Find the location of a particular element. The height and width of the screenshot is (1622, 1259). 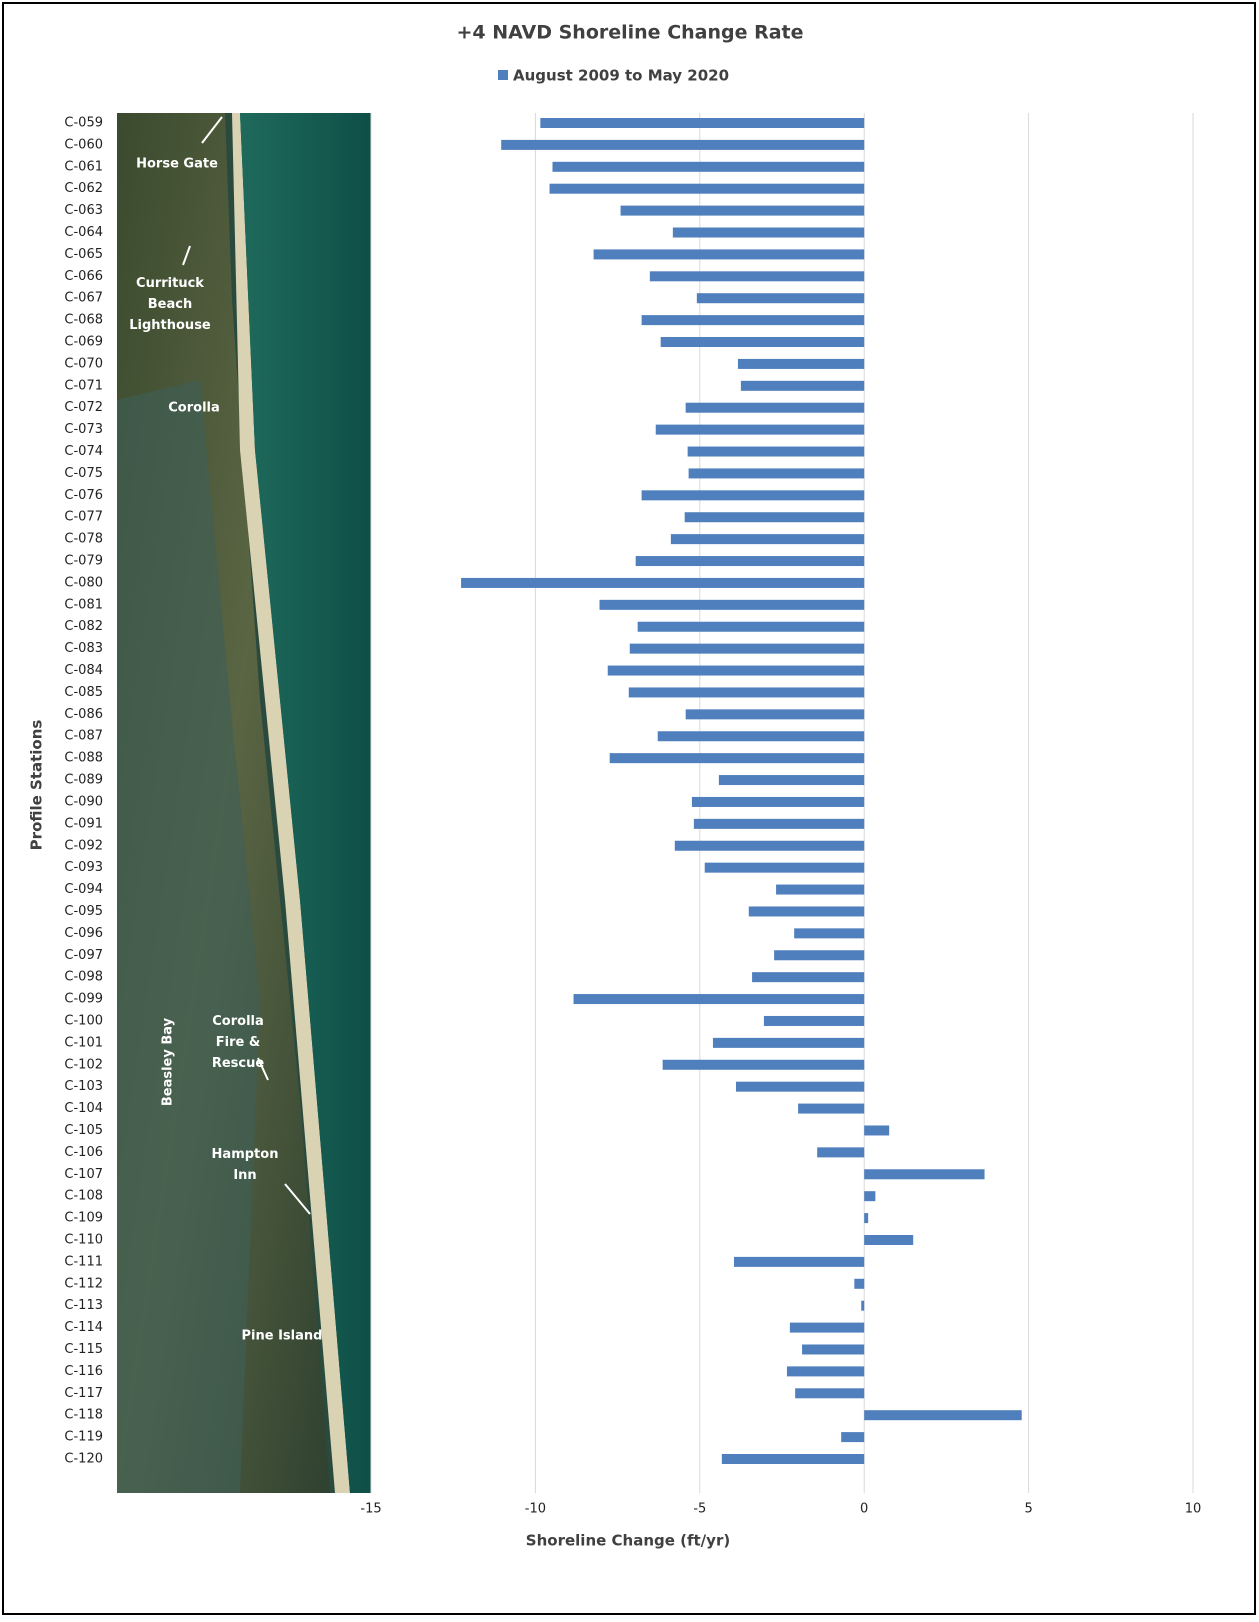

y-tick-label: C-098 is located at coordinates (83, 977).